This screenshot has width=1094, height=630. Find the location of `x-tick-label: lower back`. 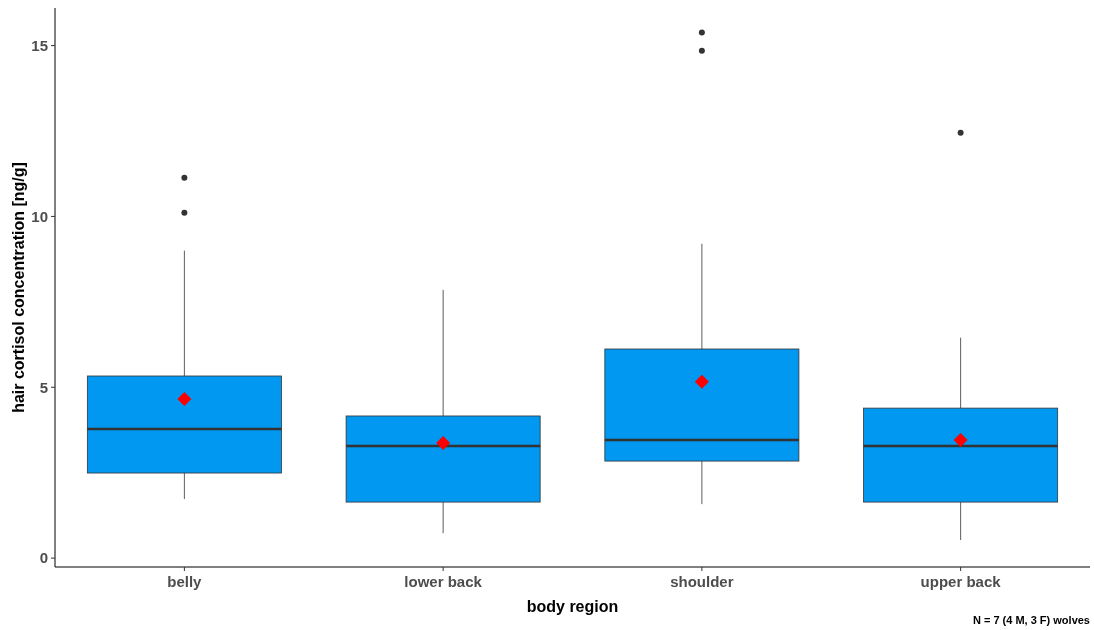

x-tick-label: lower back is located at coordinates (443, 581).